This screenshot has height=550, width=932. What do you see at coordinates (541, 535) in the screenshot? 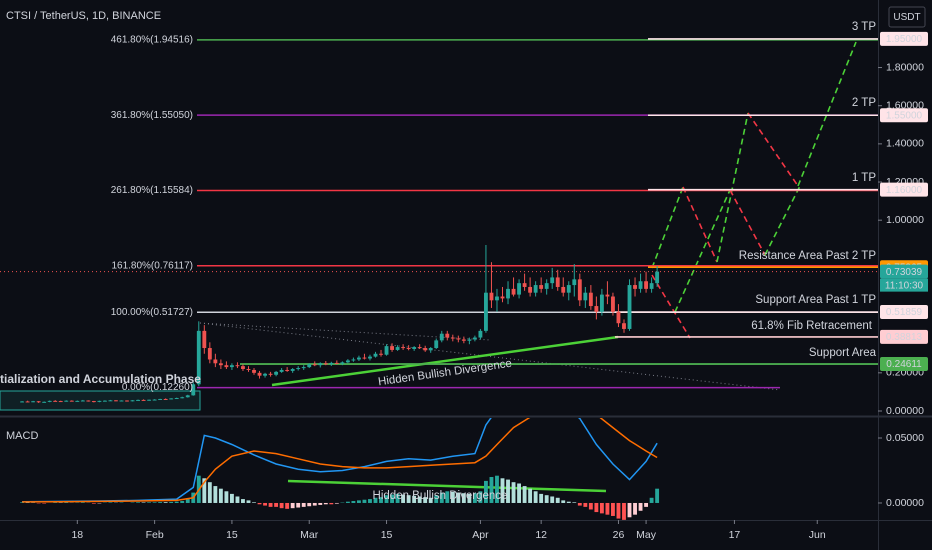
I see `x-tick-label: 12` at bounding box center [541, 535].